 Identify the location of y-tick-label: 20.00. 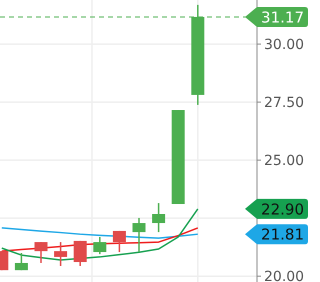
(284, 275).